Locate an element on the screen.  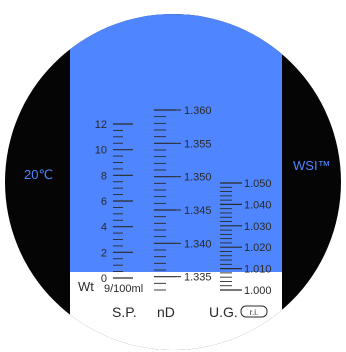
wt-tick-label: 10 is located at coordinates (101, 151).